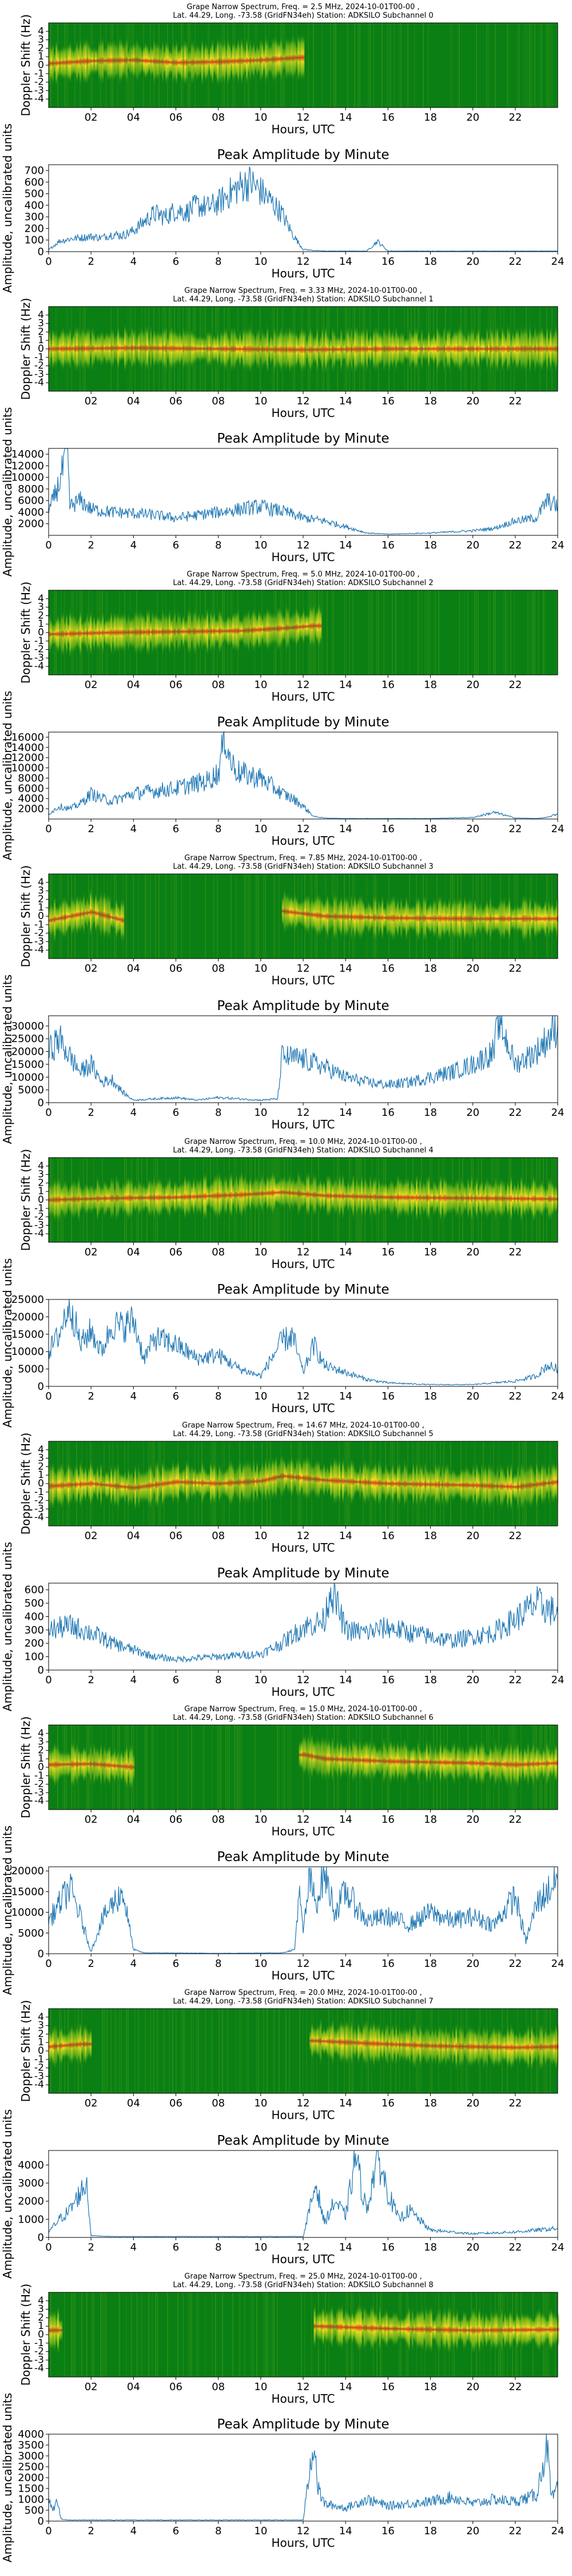 Image resolution: width=572 pixels, height=2576 pixels. I want to click on amplitude-xtick-label: 24, so click(558, 262).